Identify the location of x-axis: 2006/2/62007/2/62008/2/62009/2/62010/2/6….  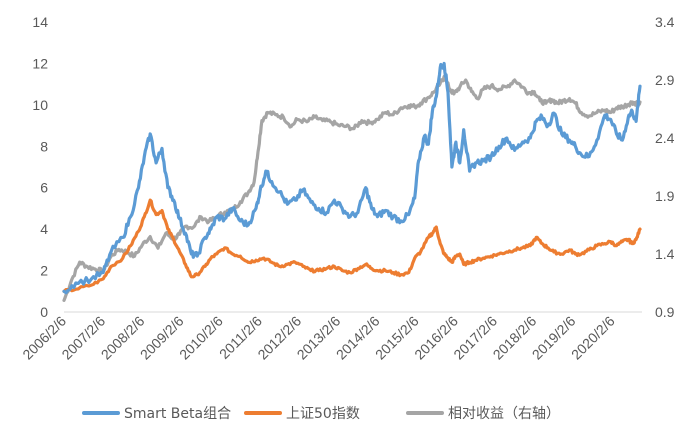
(318, 338).